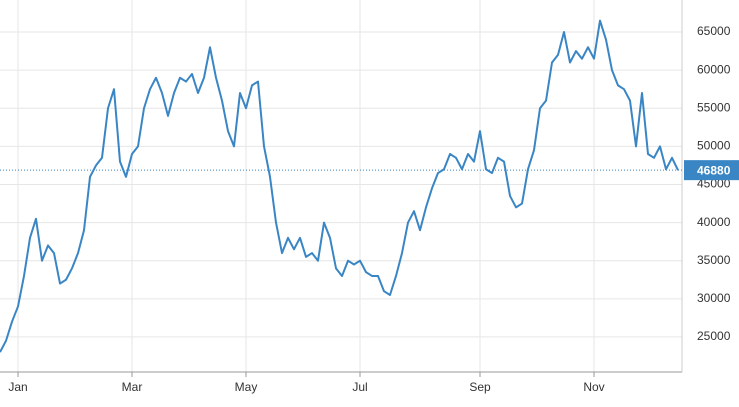 This screenshot has width=739, height=407. What do you see at coordinates (132, 387) in the screenshot?
I see `x-tick-label: Mar` at bounding box center [132, 387].